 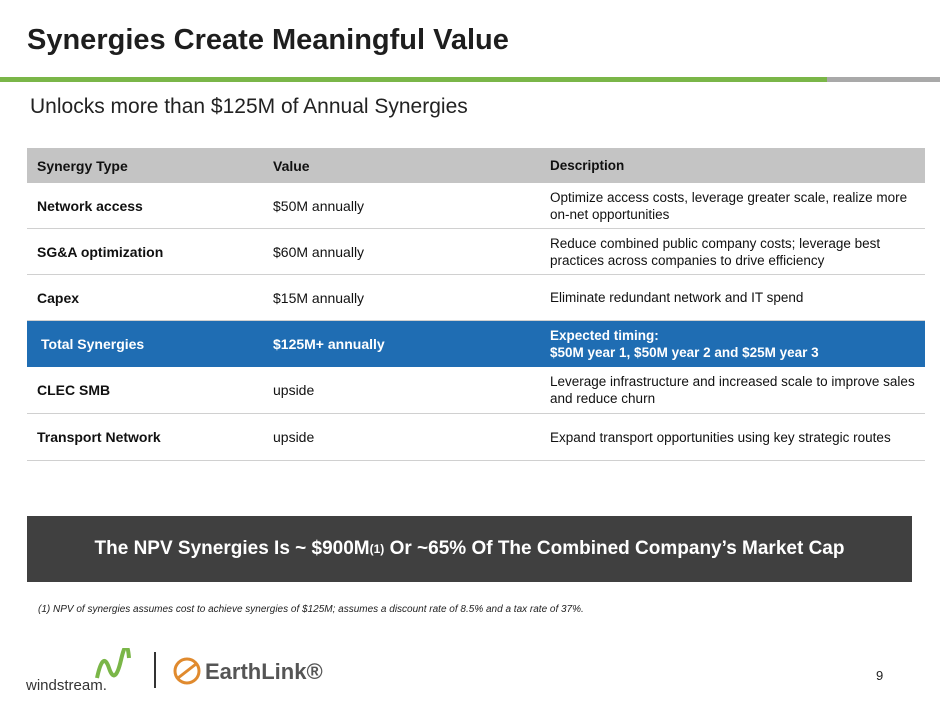 I want to click on windstream-icon, so click(x=113, y=663).